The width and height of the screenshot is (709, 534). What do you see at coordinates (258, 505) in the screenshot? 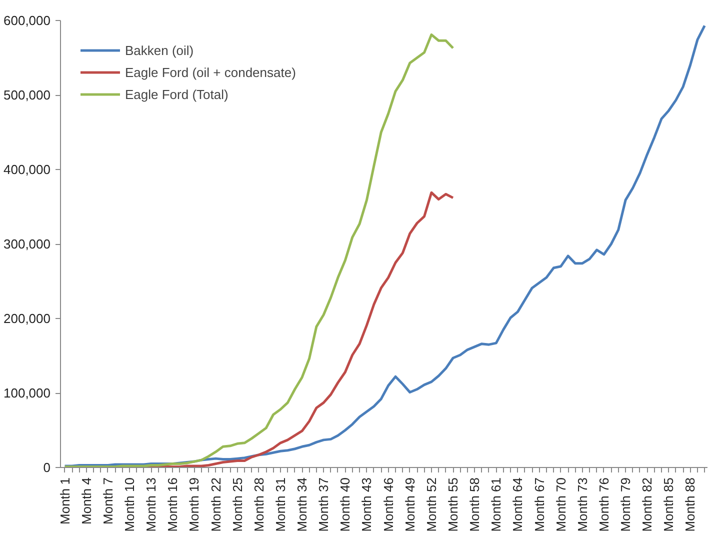
I see `x-tick-label: Month 28` at bounding box center [258, 505].